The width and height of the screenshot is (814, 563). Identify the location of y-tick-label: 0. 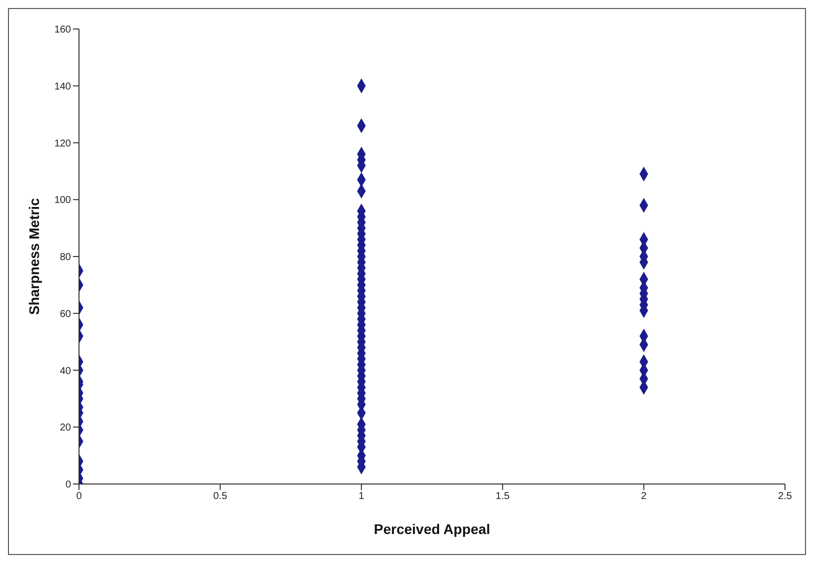
(68, 485).